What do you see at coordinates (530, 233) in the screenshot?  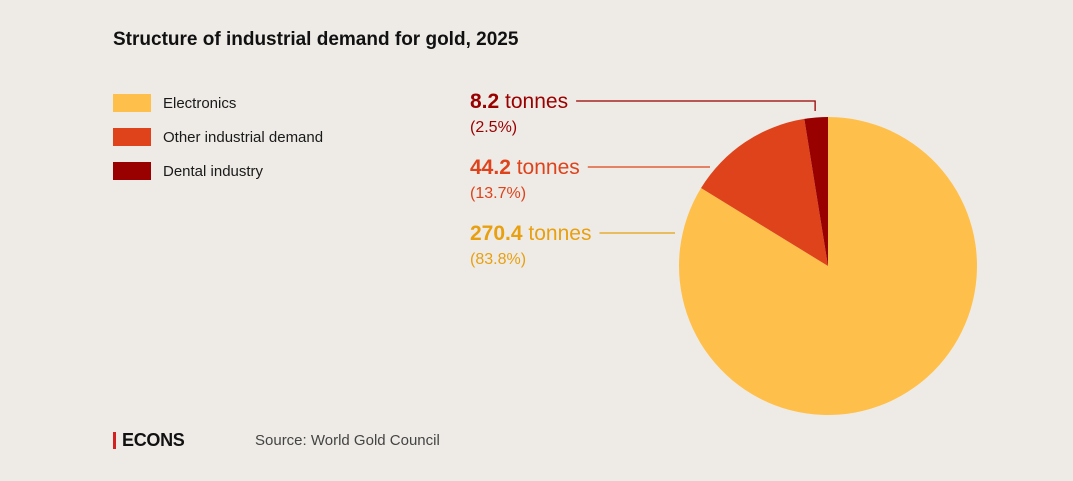 I see `slice-value-label: 270.4 tonnes` at bounding box center [530, 233].